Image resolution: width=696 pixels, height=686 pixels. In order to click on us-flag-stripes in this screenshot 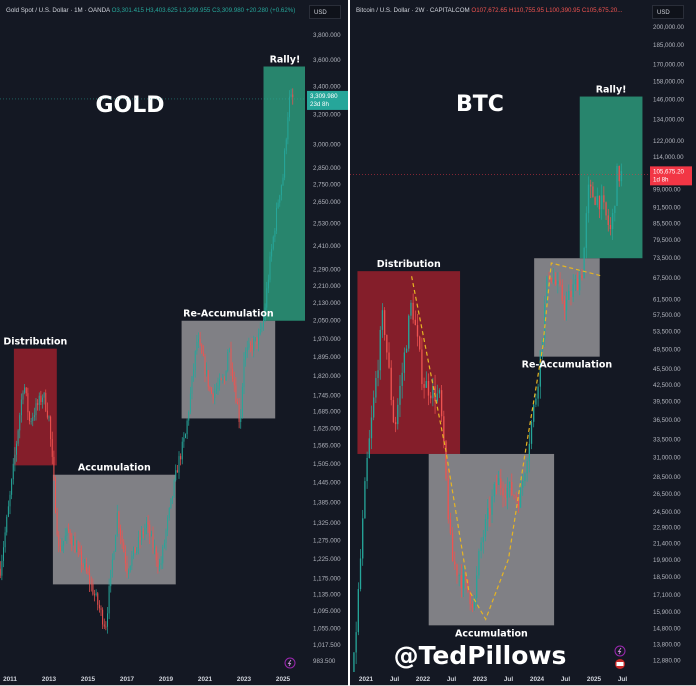, I will do `click(620, 664)`.